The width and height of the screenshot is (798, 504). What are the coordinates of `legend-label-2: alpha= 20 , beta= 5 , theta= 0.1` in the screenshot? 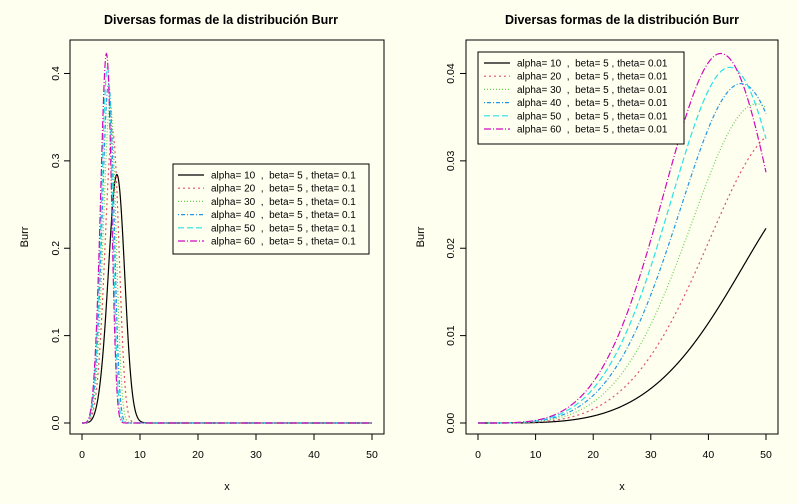 It's located at (283, 189).